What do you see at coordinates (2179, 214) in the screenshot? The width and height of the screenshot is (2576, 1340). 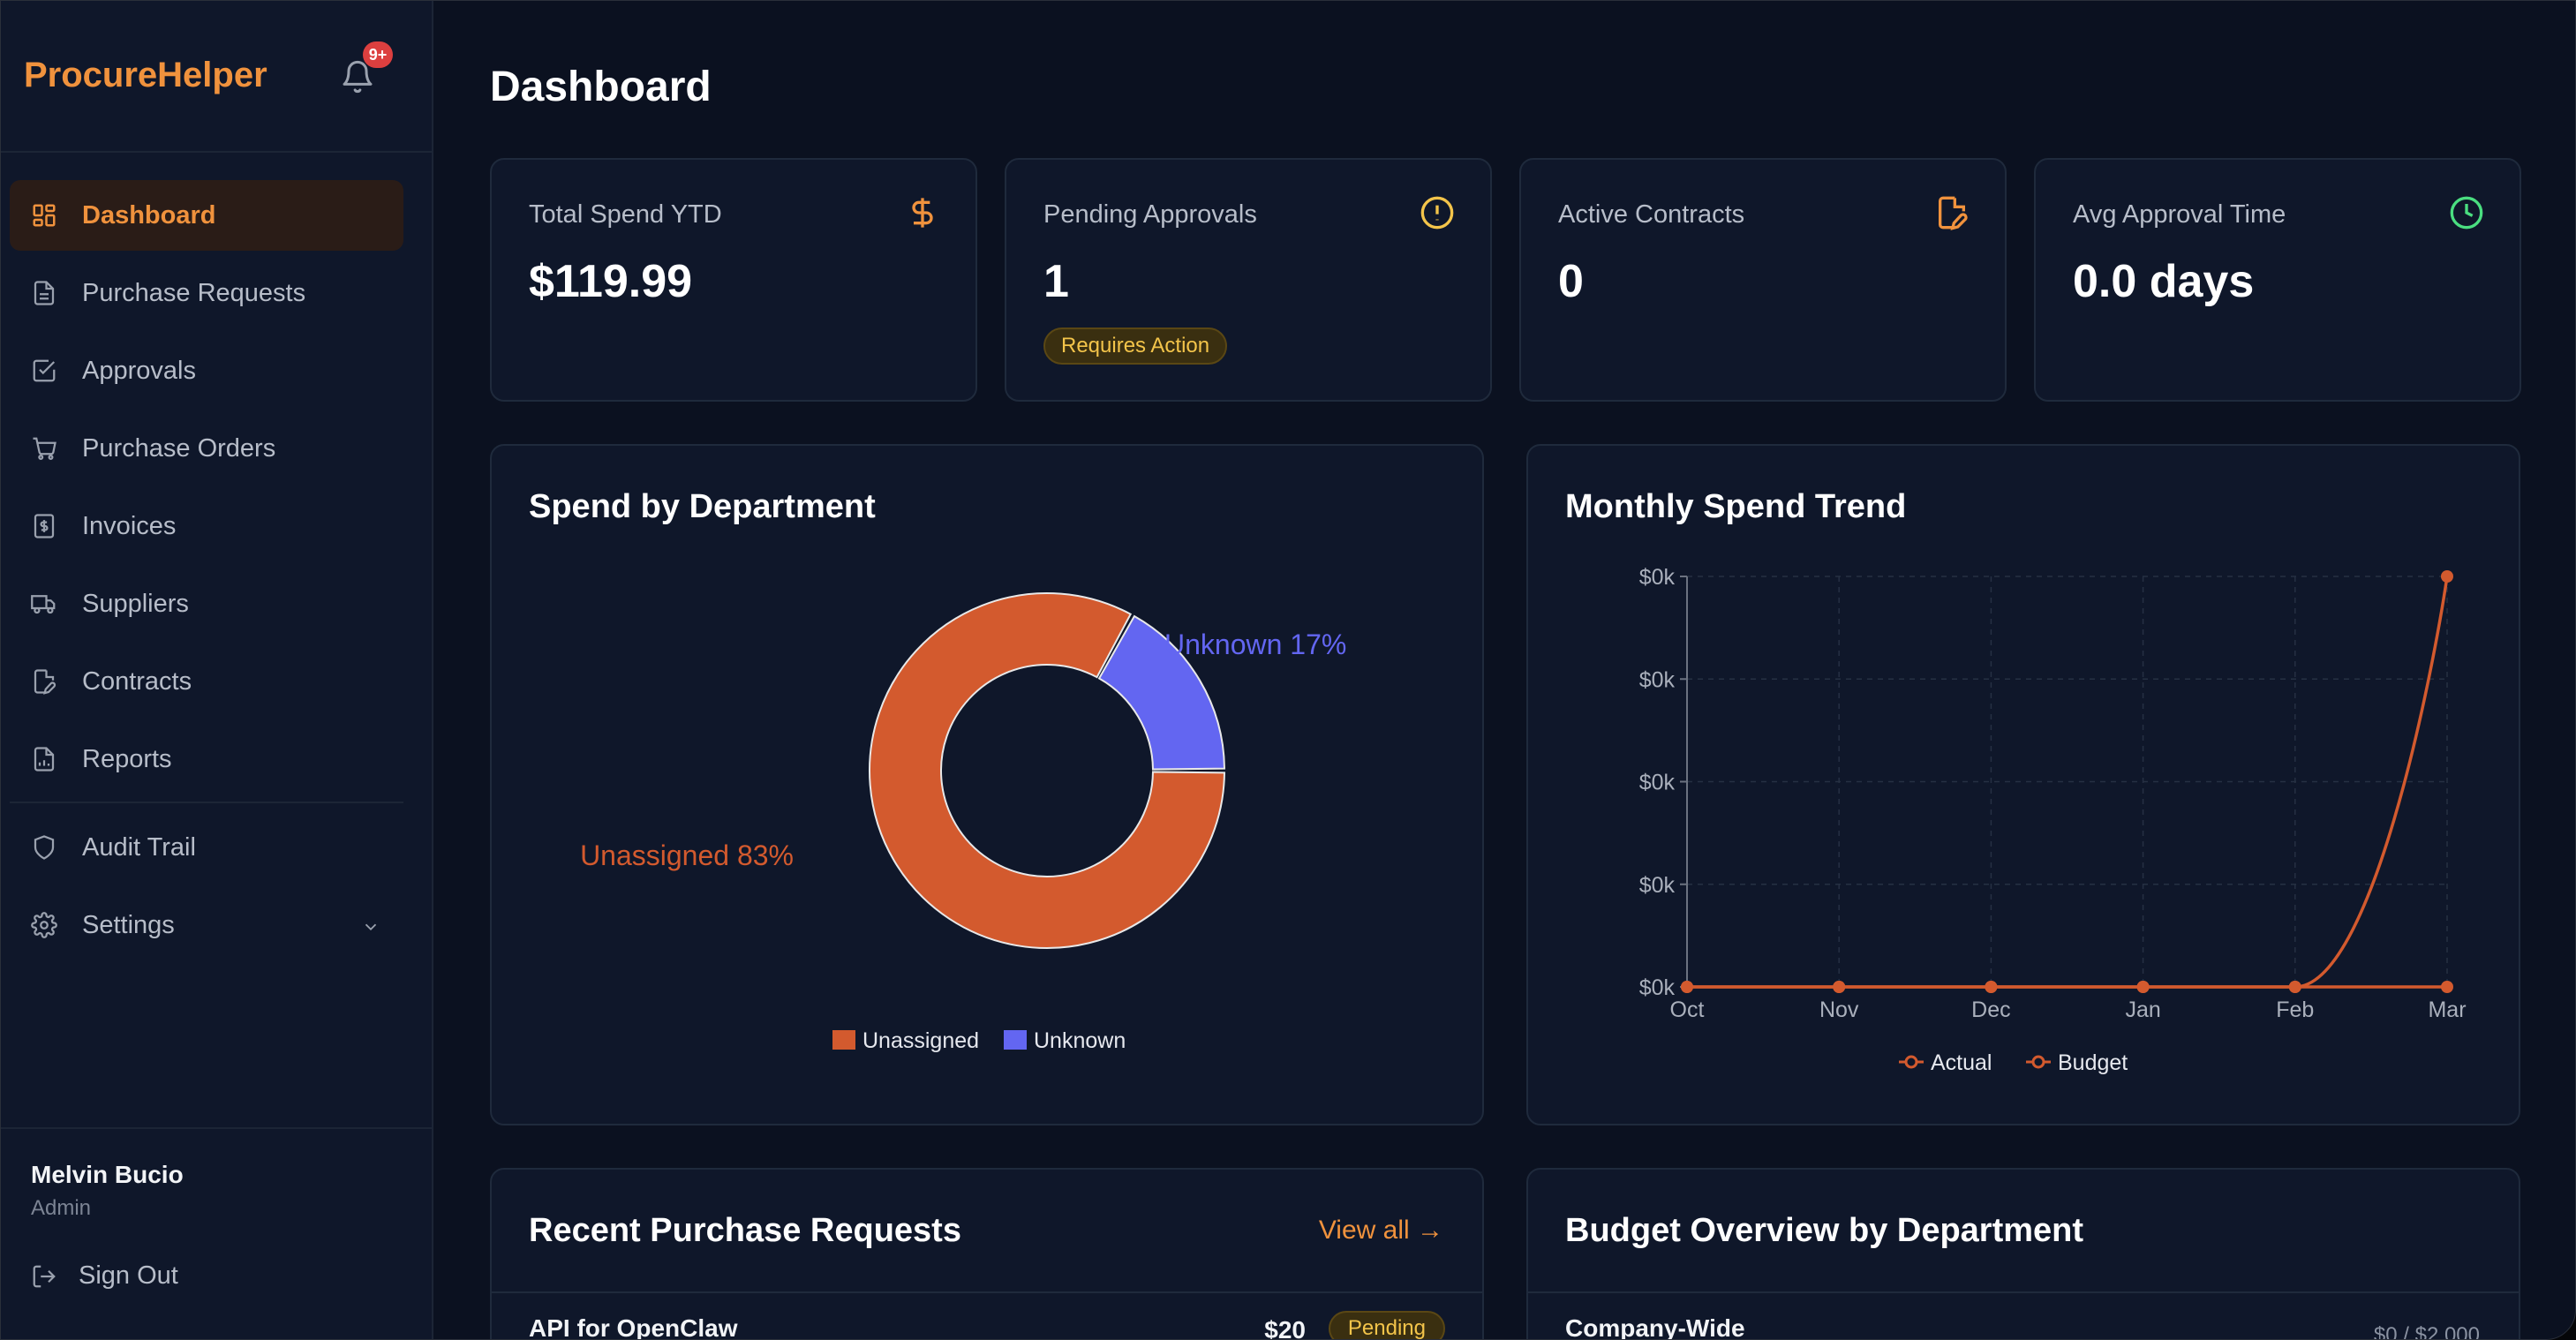 I see `stat-label: Avg Approval Time` at bounding box center [2179, 214].